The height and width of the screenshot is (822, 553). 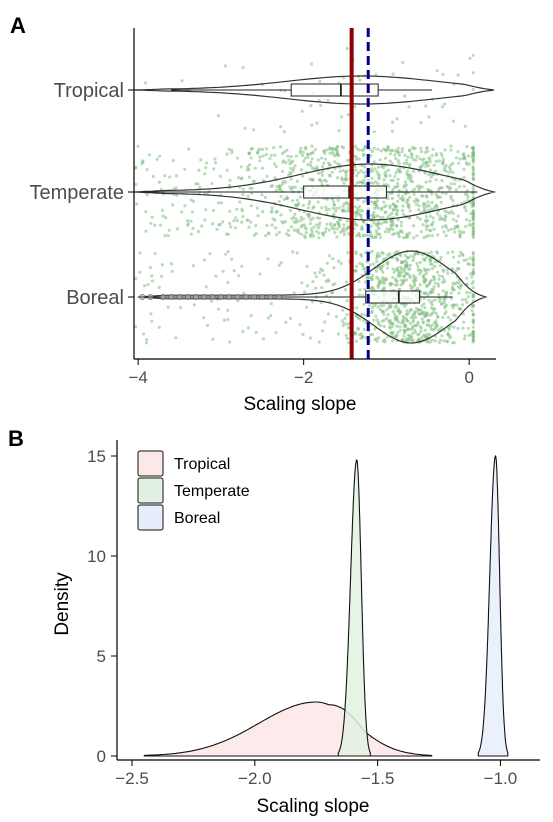 I want to click on violin-tropical, so click(x=314, y=90).